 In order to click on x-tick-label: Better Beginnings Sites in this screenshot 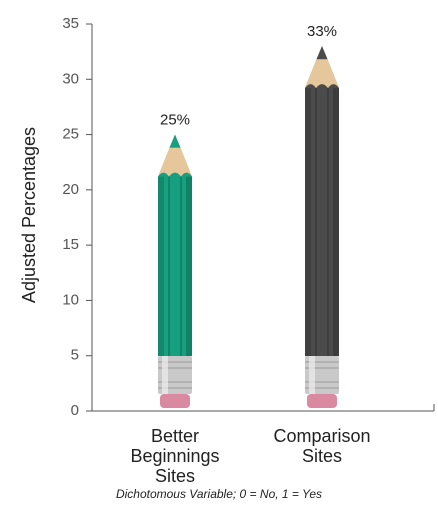, I will do `click(175, 456)`.